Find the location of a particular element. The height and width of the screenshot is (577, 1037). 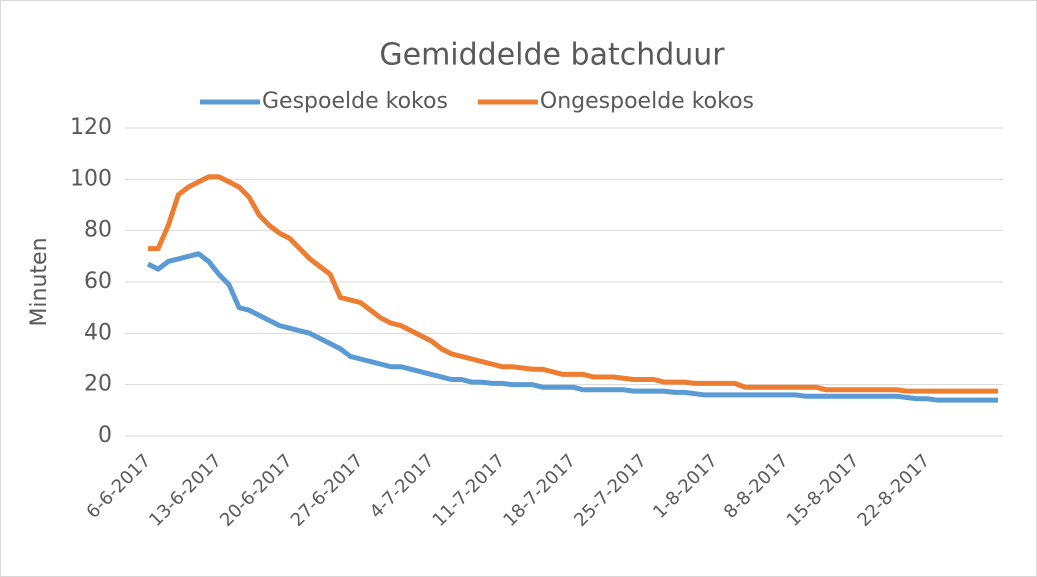

y-tick-label: 100 is located at coordinates (91, 178).